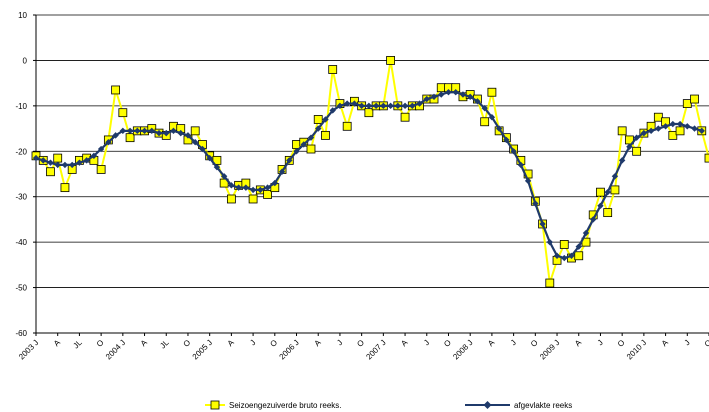 Image resolution: width=709 pixels, height=412 pixels. What do you see at coordinates (22, 15) in the screenshot?
I see `y-tick-label: 10` at bounding box center [22, 15].